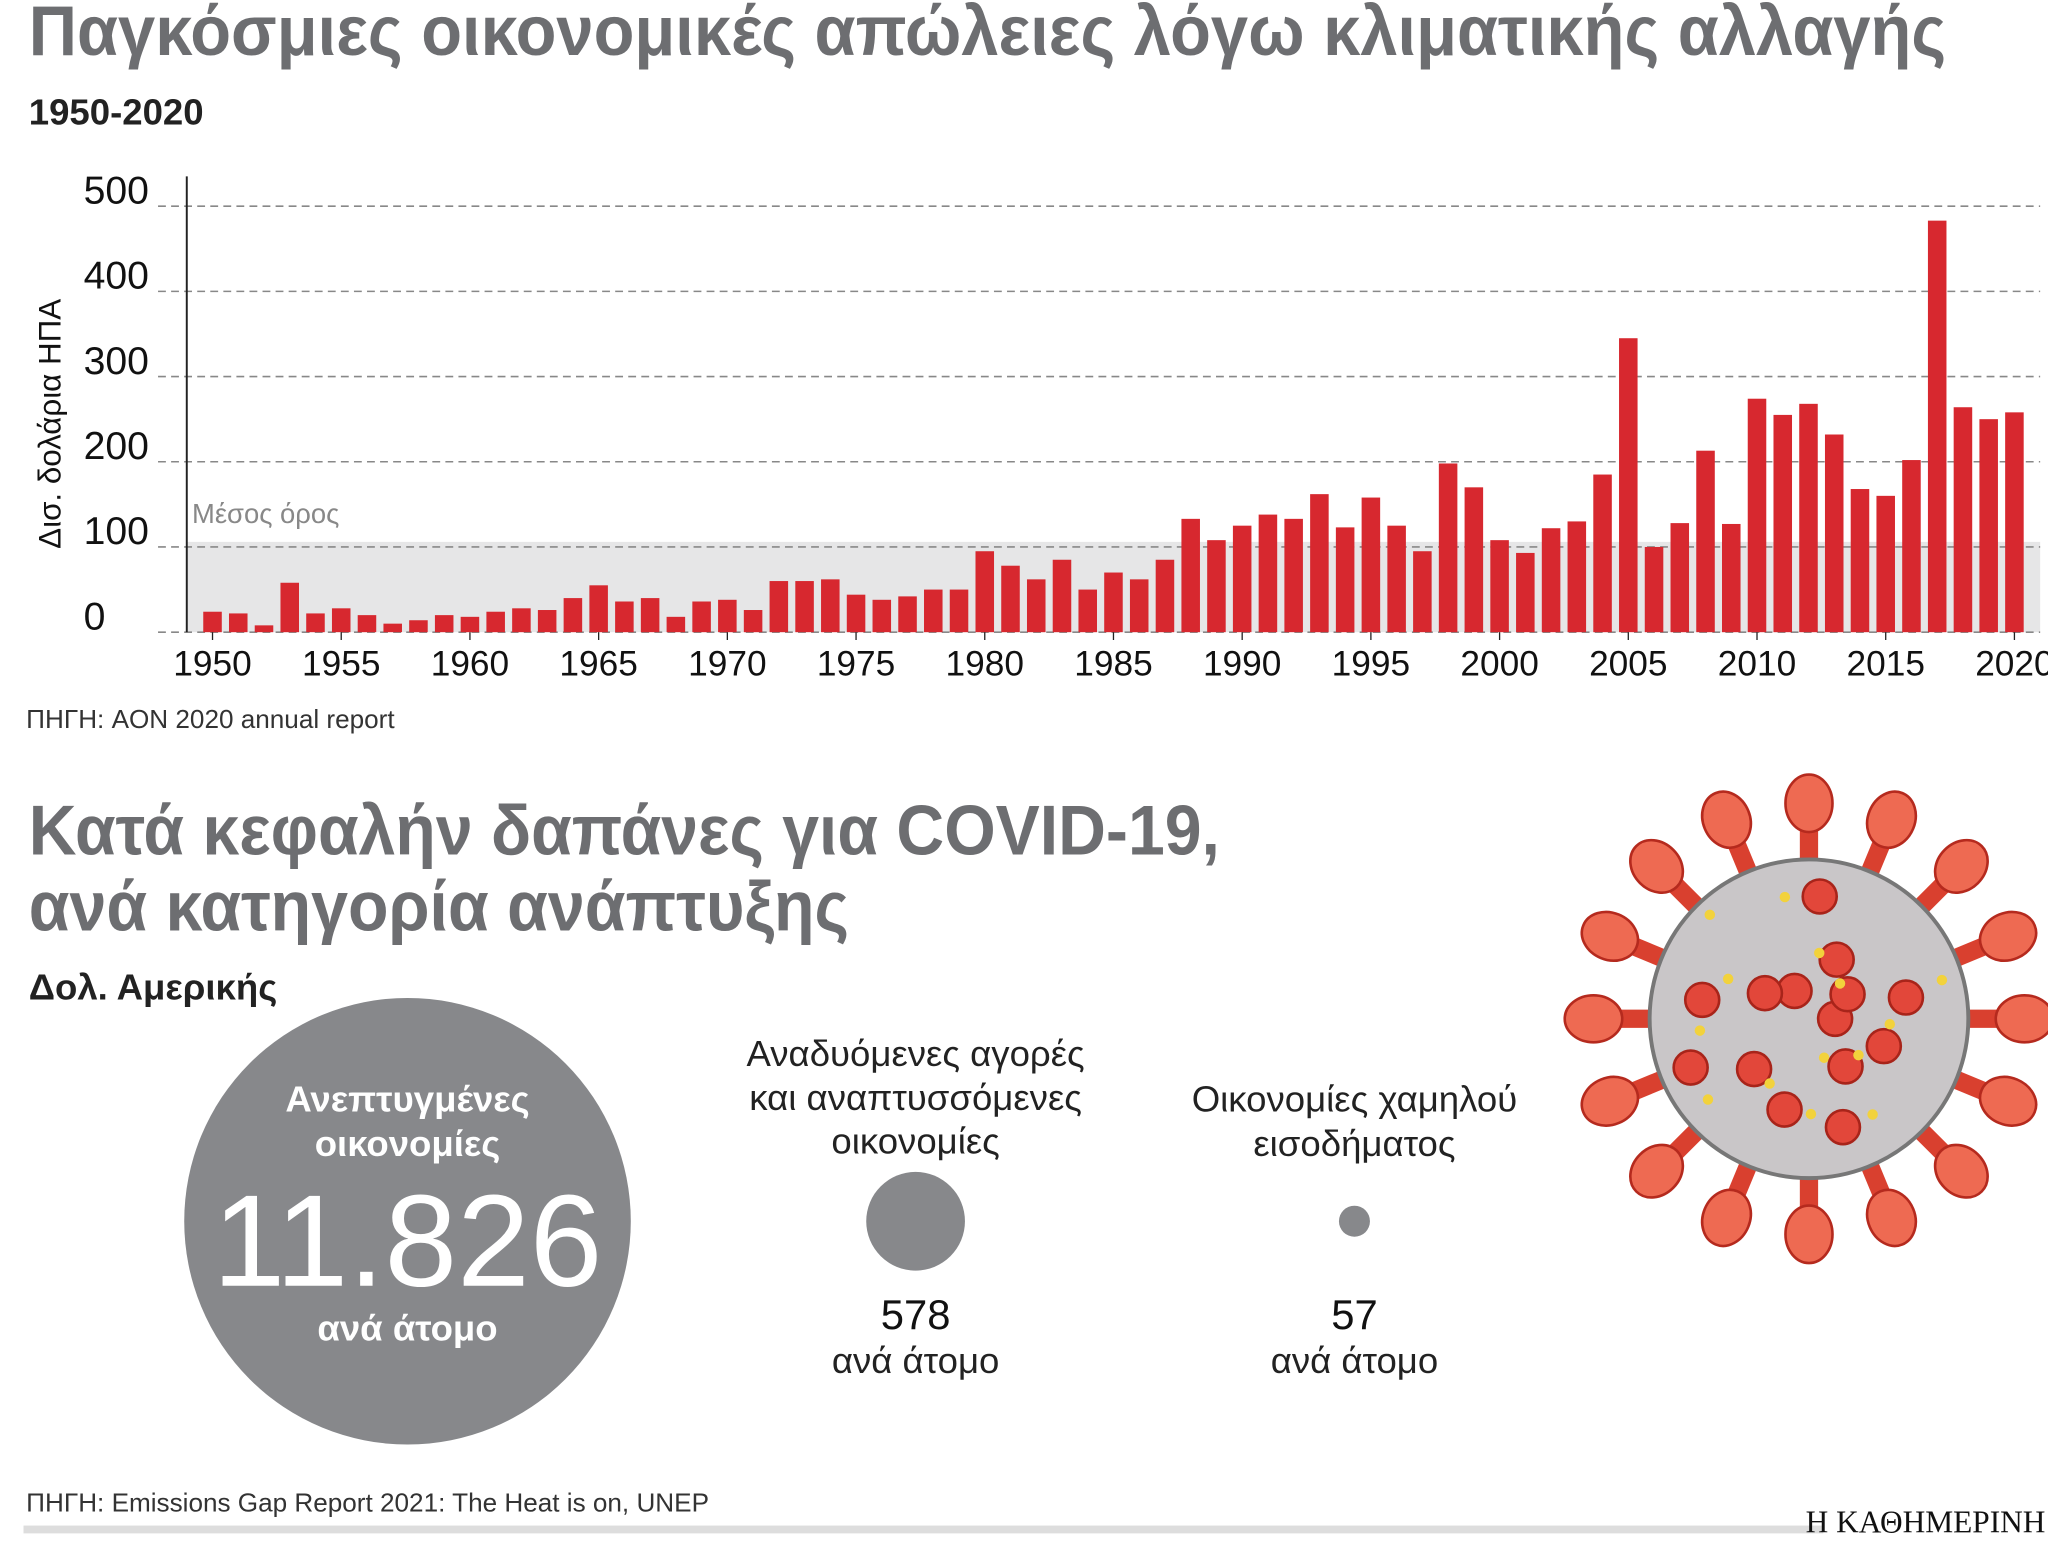 This screenshot has height=1556, width=2048. I want to click on x-tick-label: 1965, so click(598, 663).